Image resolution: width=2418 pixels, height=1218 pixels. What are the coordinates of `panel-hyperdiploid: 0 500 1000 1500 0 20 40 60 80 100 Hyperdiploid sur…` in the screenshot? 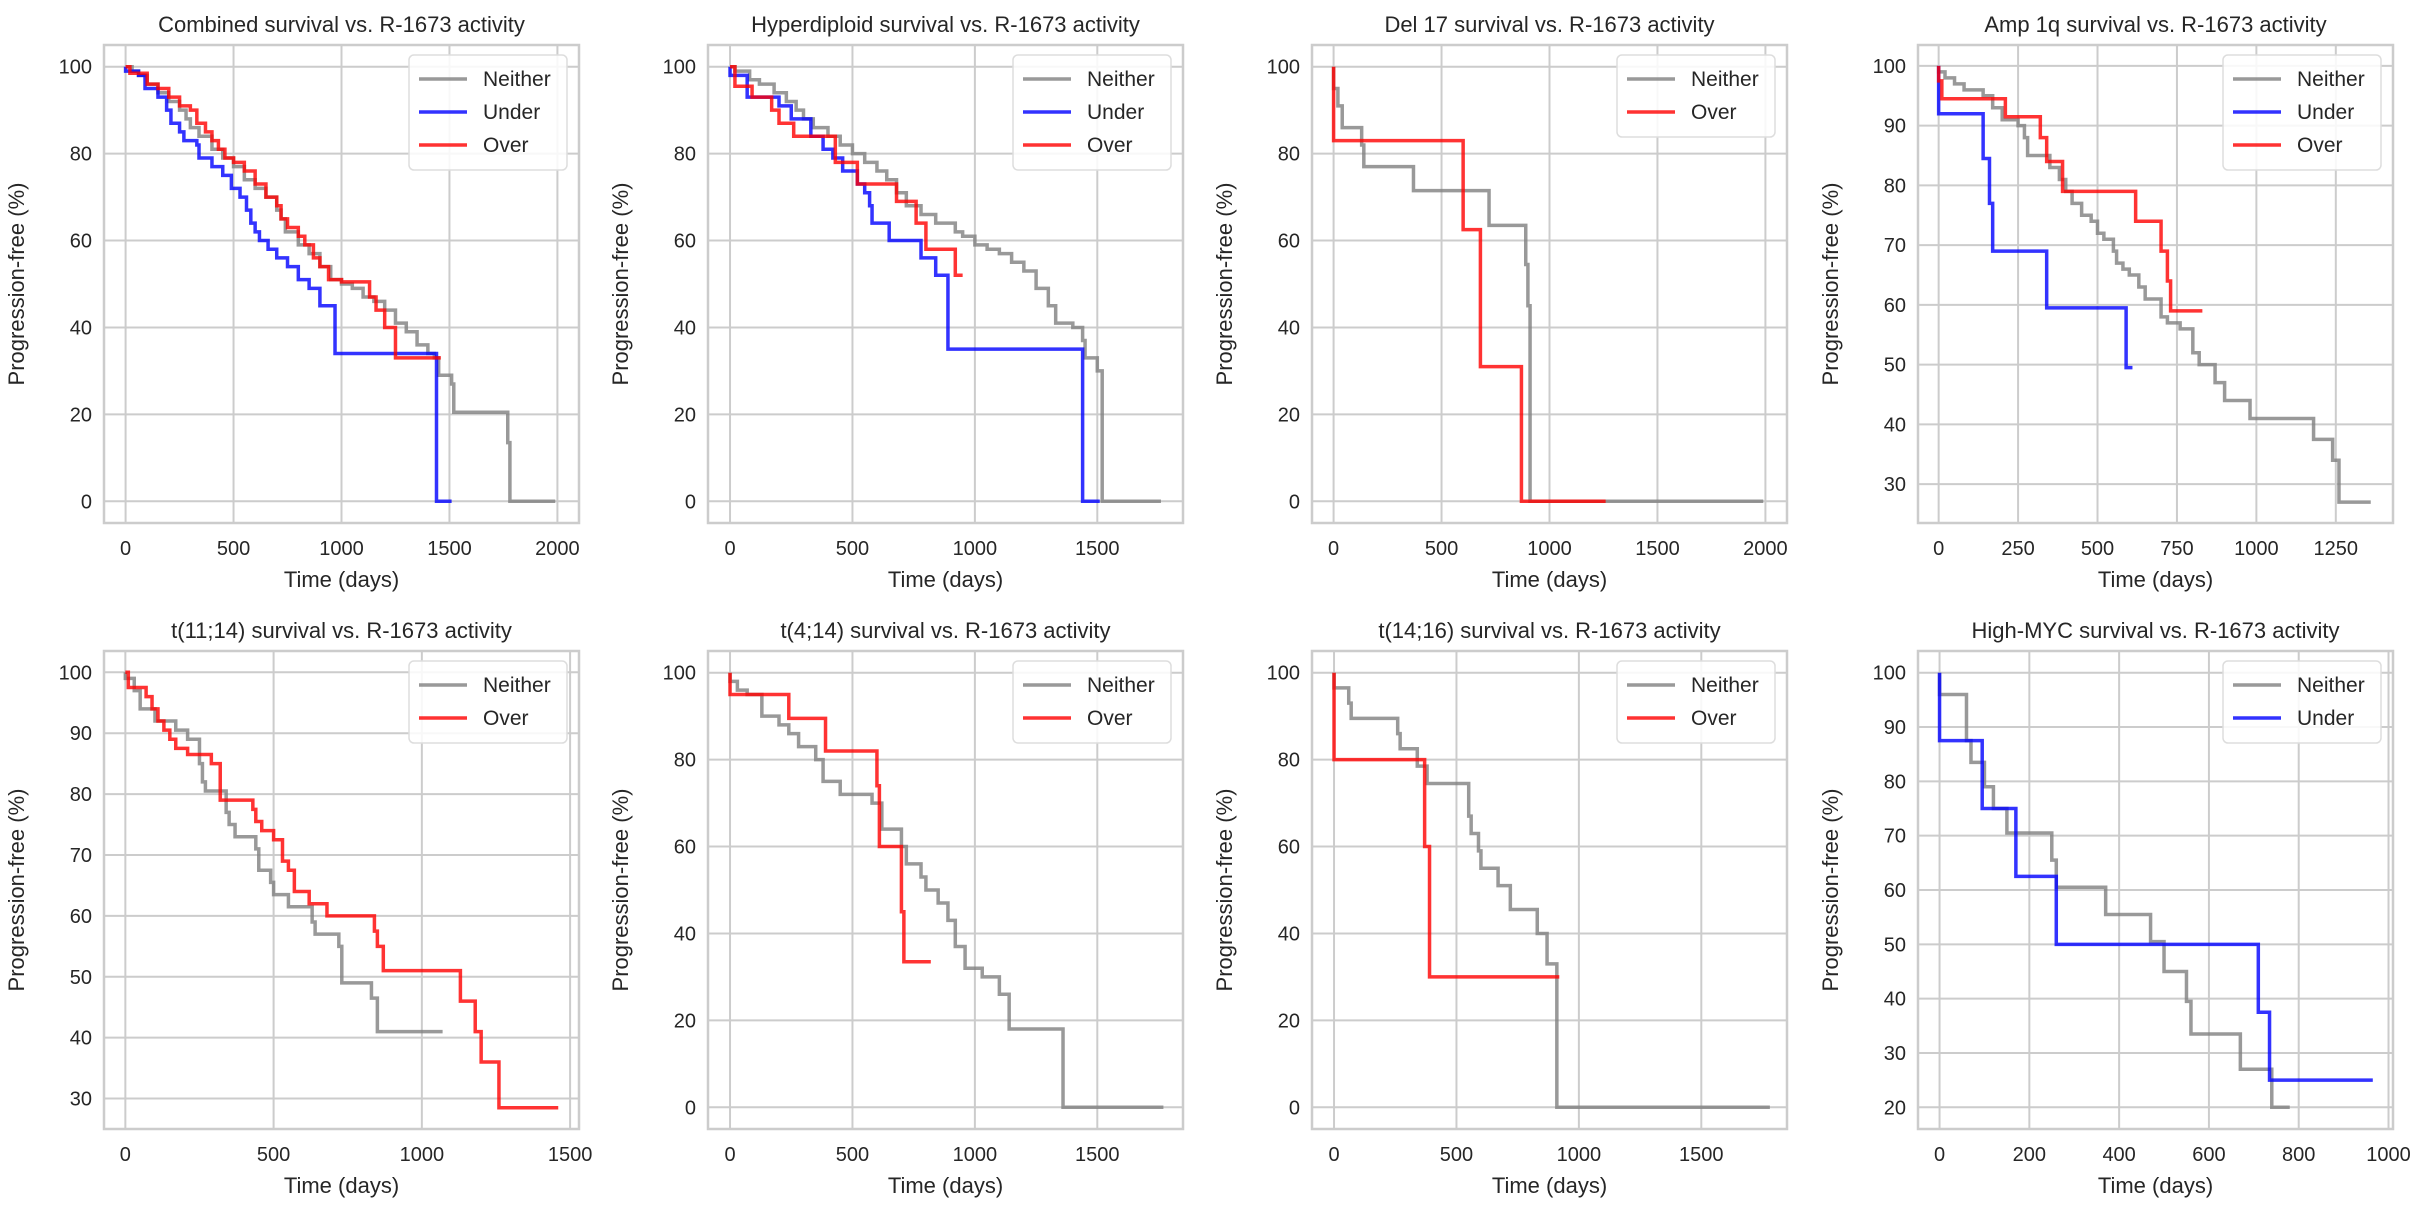 It's located at (896, 302).